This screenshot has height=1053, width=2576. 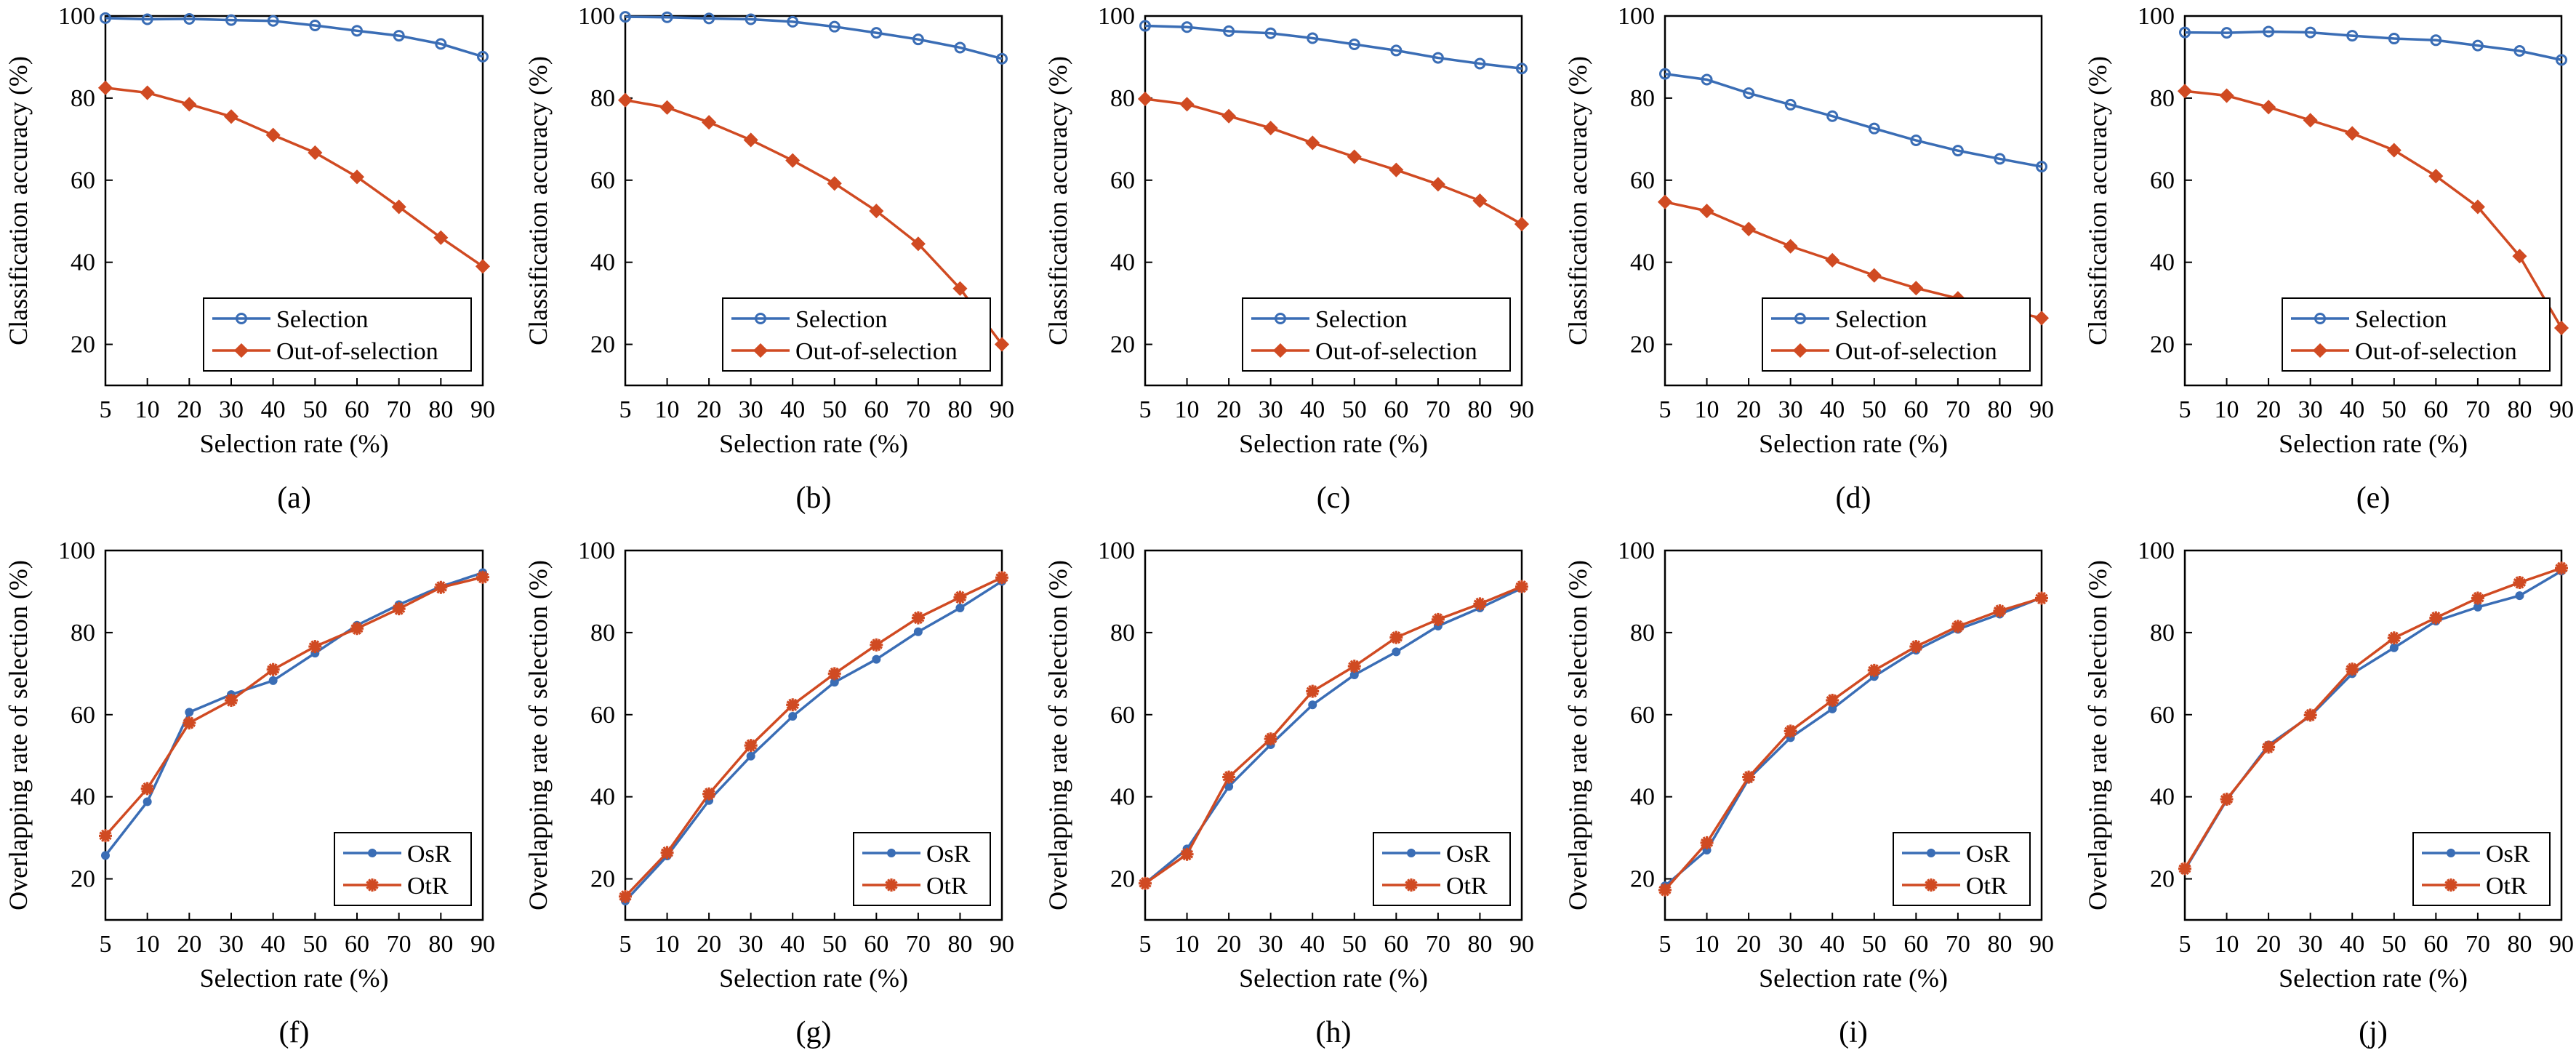 I want to click on y-axis-label: Classification accuracy (%), so click(x=18, y=200).